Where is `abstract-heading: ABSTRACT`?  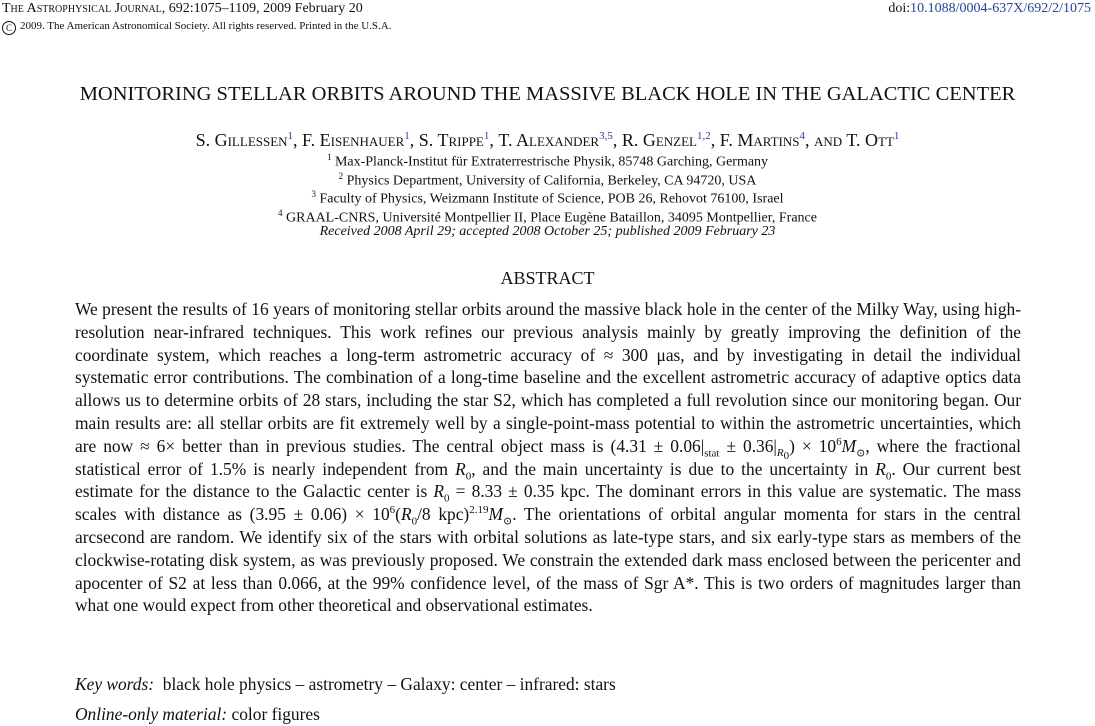
abstract-heading: ABSTRACT is located at coordinates (547, 278).